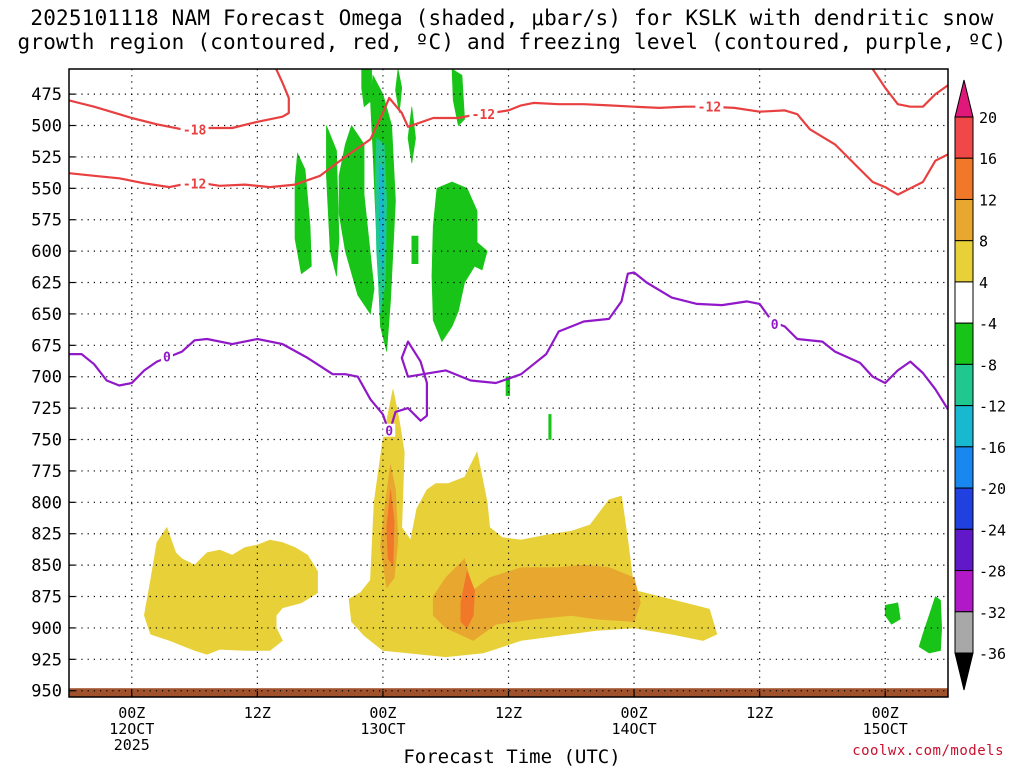 The height and width of the screenshot is (768, 1024). What do you see at coordinates (46, 629) in the screenshot?
I see `y-tick-label-900: 900` at bounding box center [46, 629].